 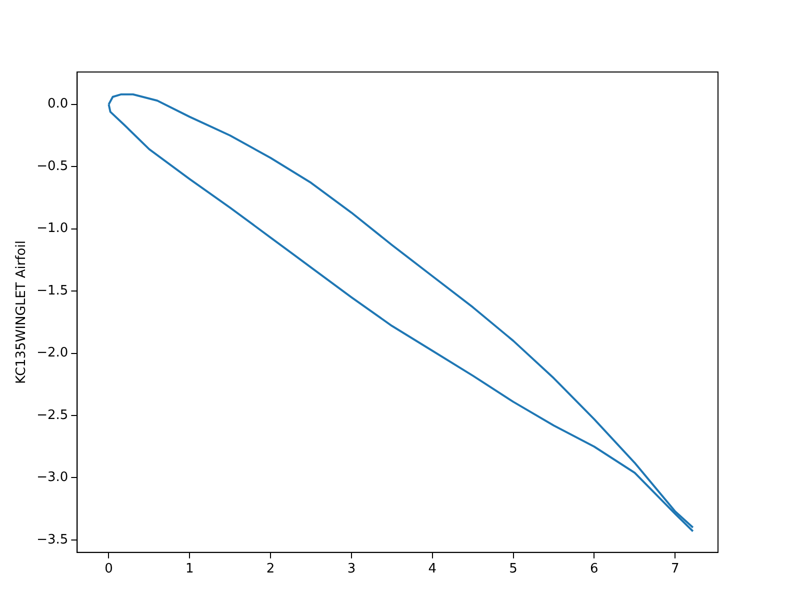 What do you see at coordinates (594, 569) in the screenshot?
I see `x-tick-label: 6` at bounding box center [594, 569].